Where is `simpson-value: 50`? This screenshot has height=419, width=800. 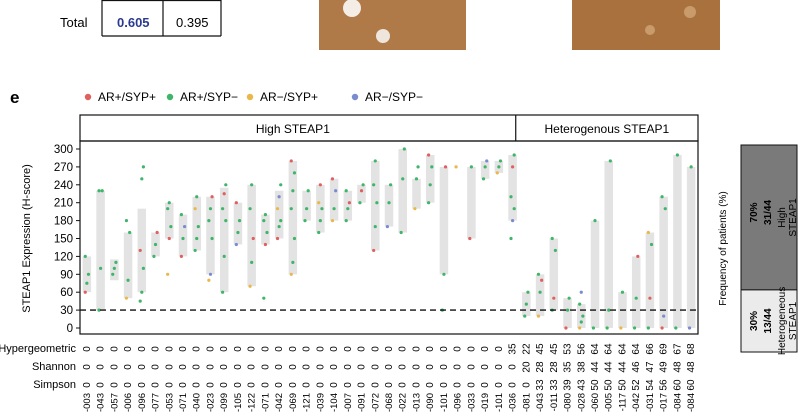 simpson-value: 50 is located at coordinates (595, 385).